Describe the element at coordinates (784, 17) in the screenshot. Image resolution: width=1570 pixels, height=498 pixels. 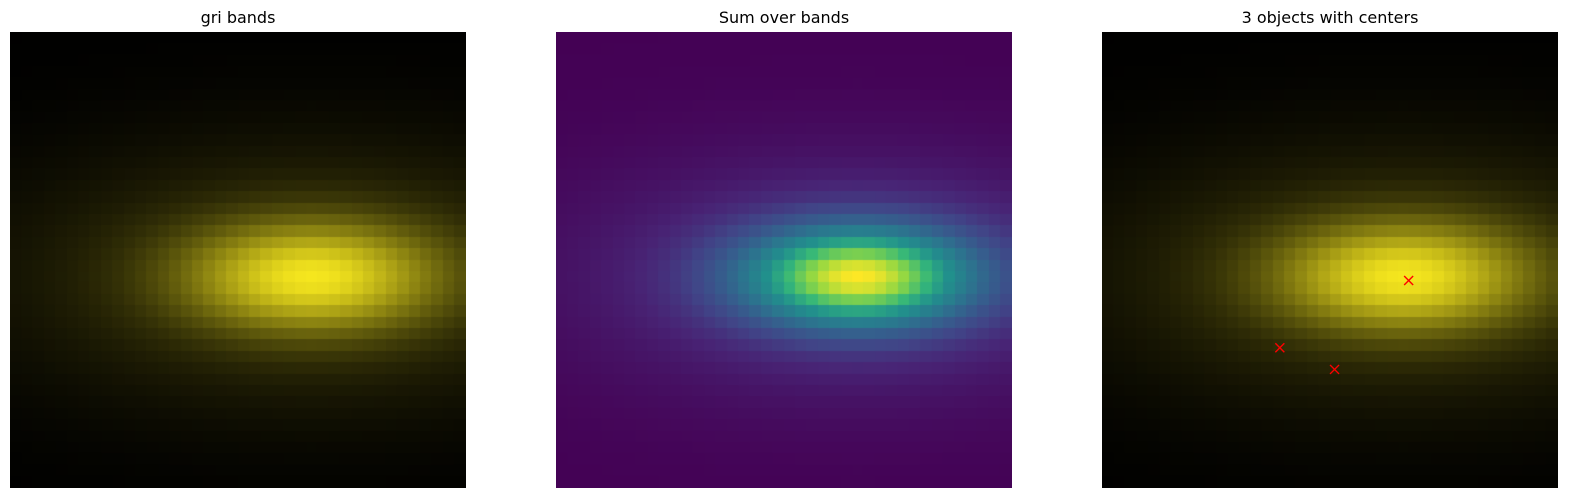
I see `chart-title: Sum over bands` at that location.